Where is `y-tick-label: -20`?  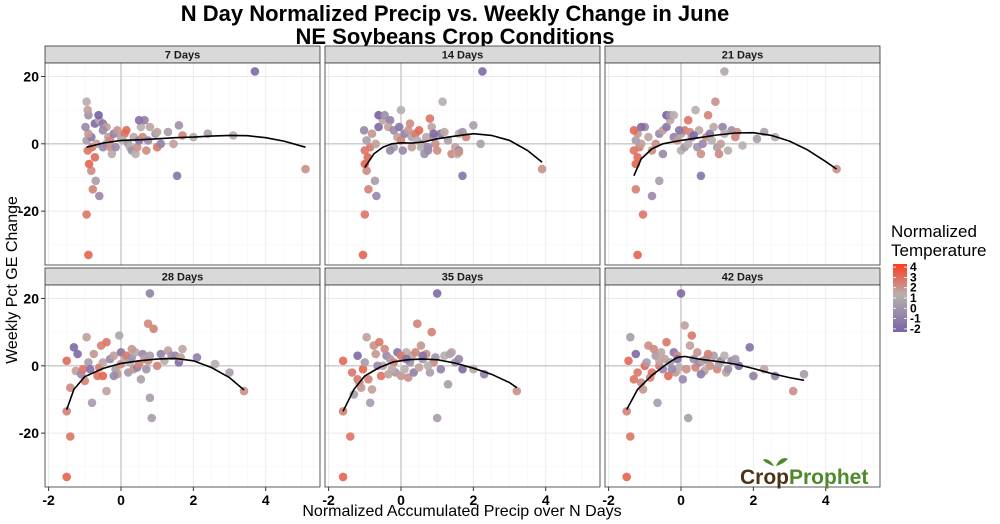 y-tick-label: -20 is located at coordinates (29, 211).